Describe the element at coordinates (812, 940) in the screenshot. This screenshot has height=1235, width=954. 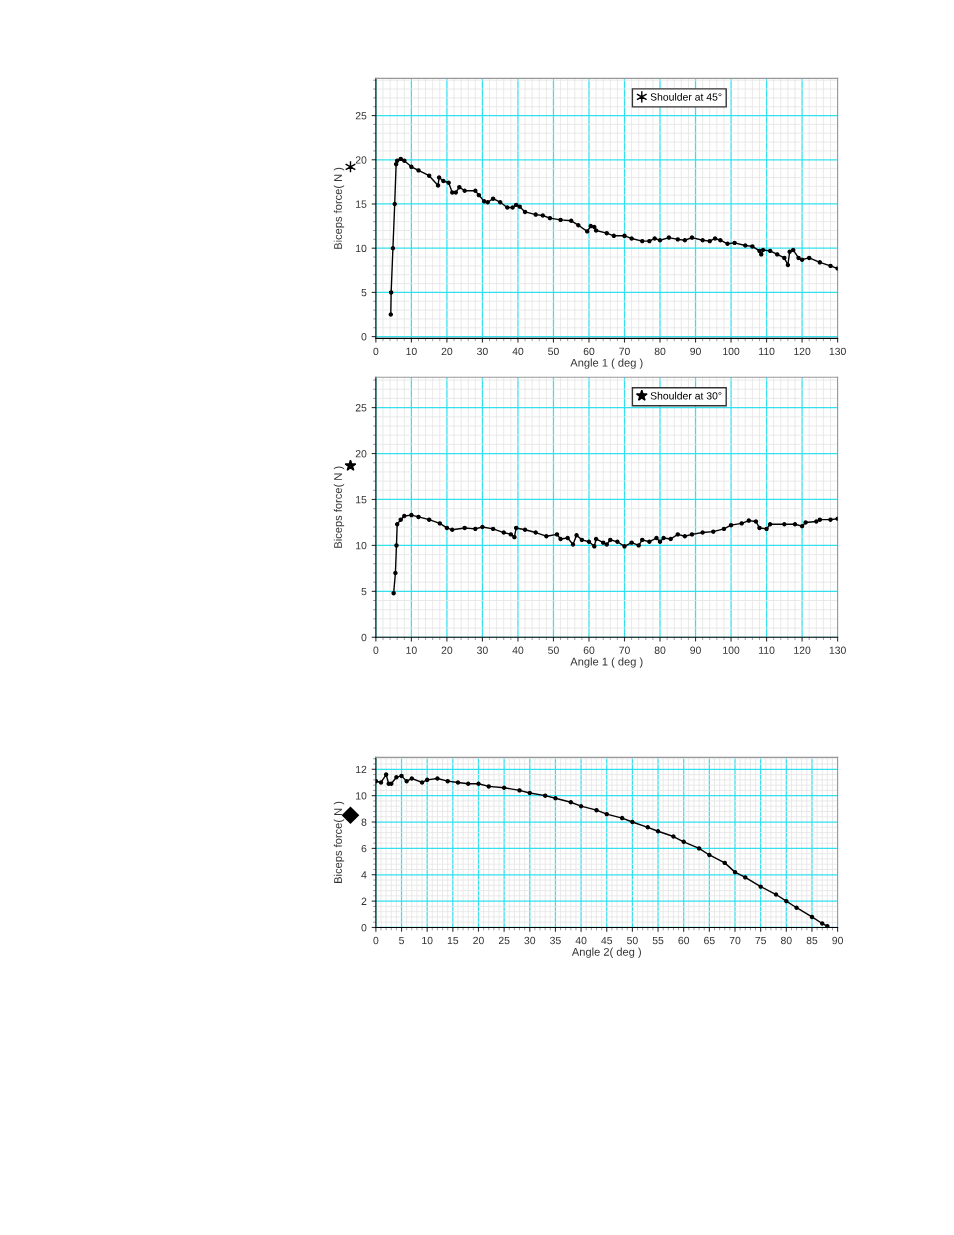
I see `x-tick-label: 85` at that location.